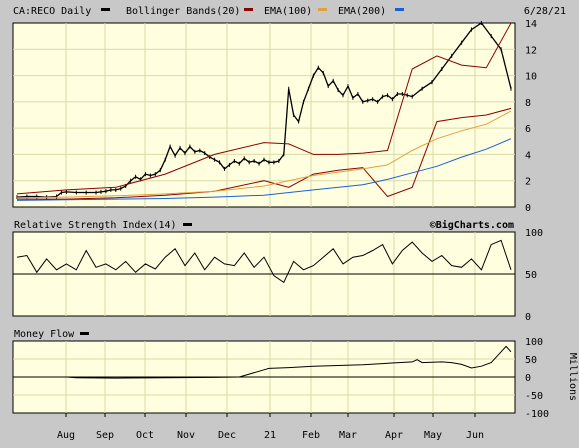 The image size is (579, 448). What do you see at coordinates (183, 11) in the screenshot?
I see `legend-label-bollinger: Bollinger Bands(20)` at bounding box center [183, 11].